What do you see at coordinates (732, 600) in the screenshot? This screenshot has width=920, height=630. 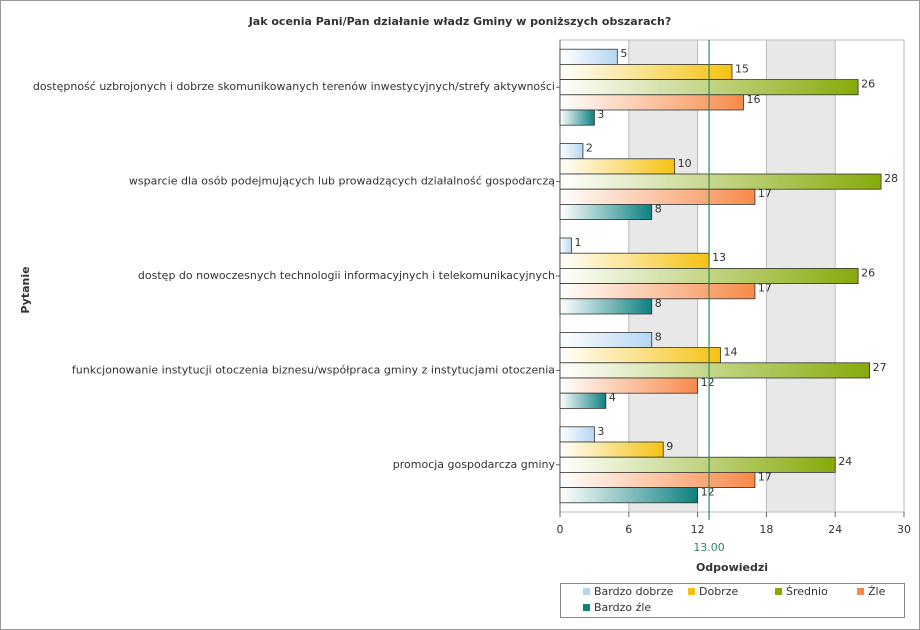 I see `legend-box` at bounding box center [732, 600].